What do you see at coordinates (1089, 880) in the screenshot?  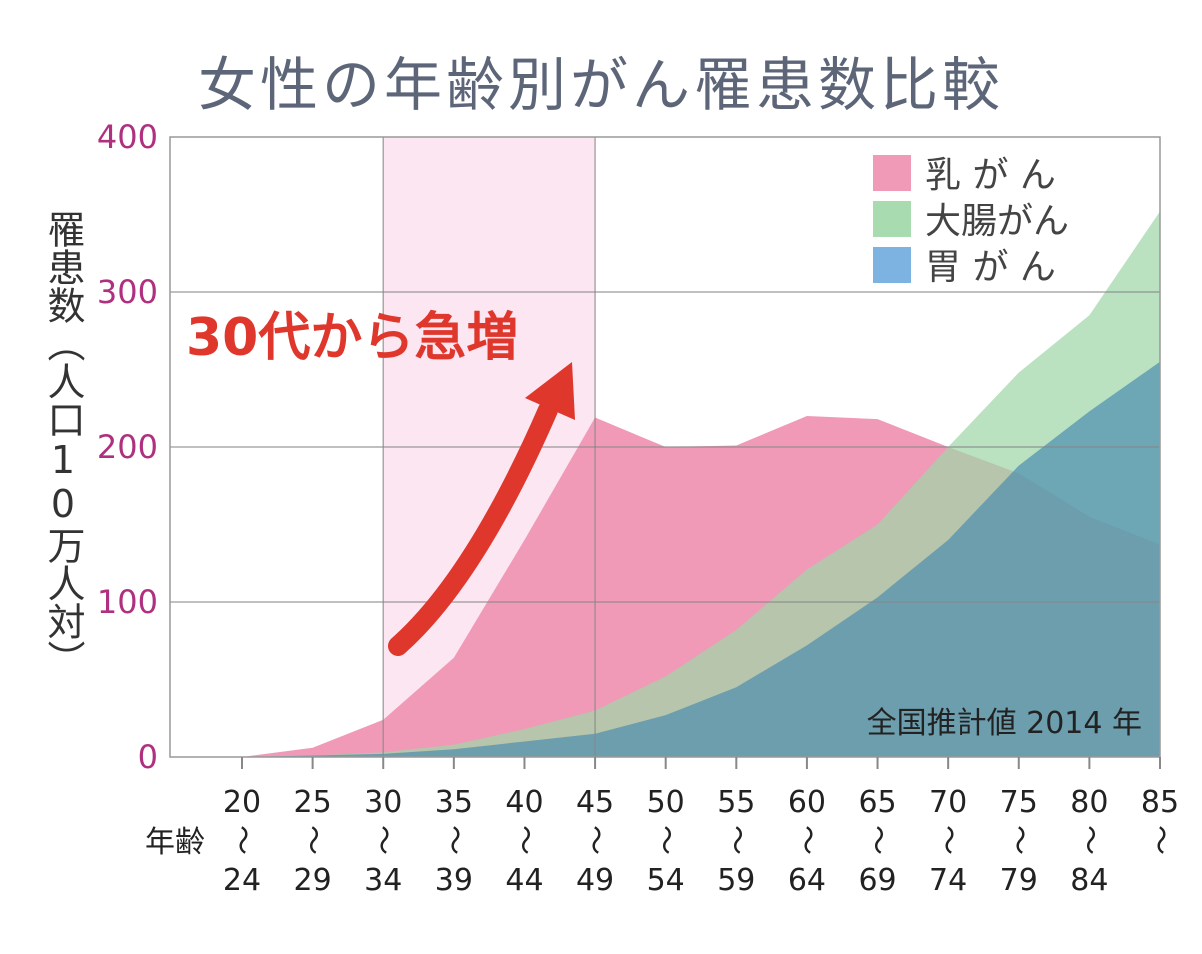 I see `x-tick-to: 84` at bounding box center [1089, 880].